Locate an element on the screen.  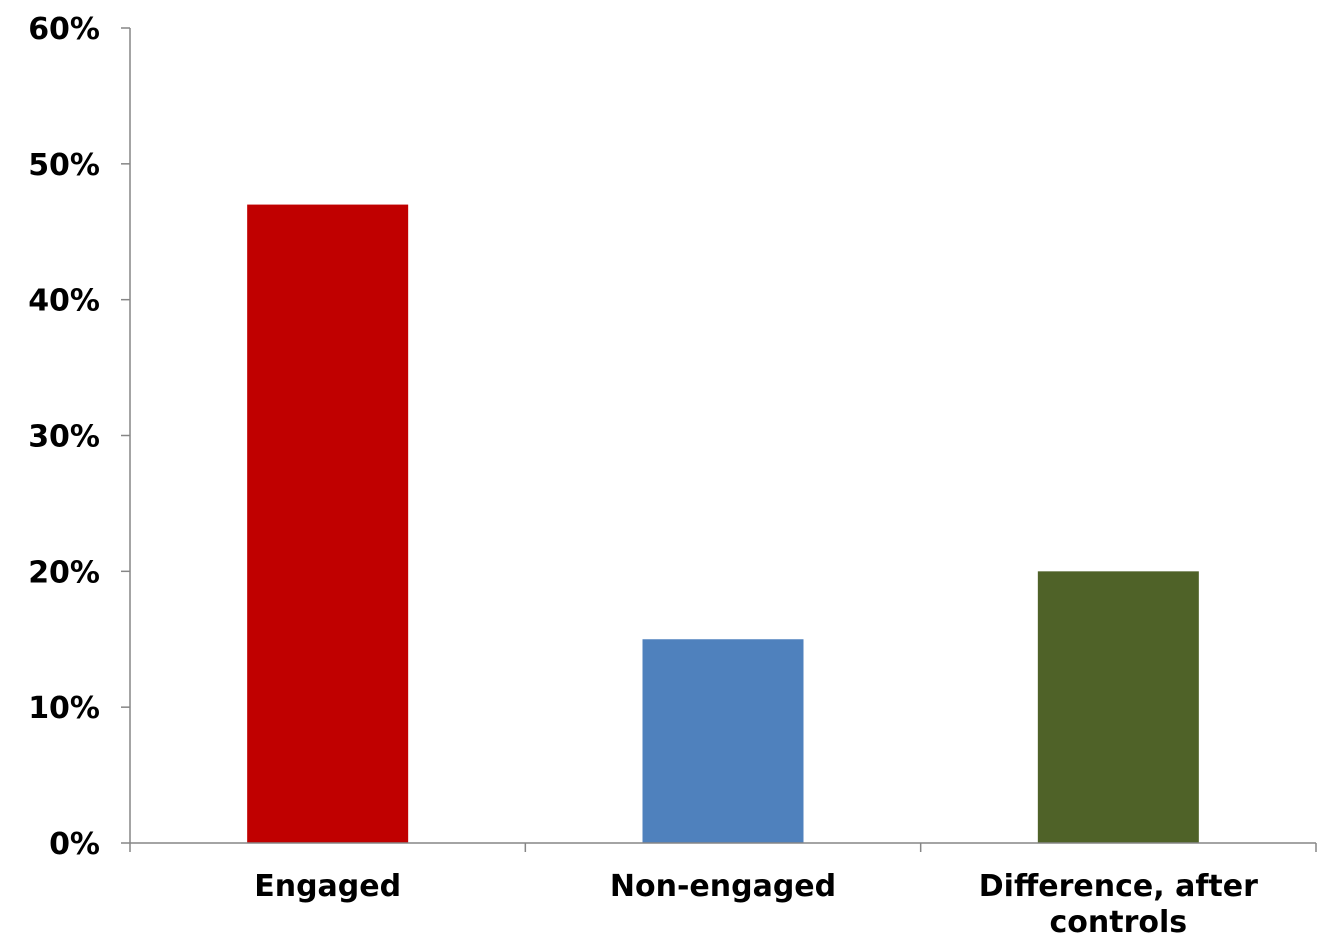
y-tick-label: 40% is located at coordinates (64, 301).